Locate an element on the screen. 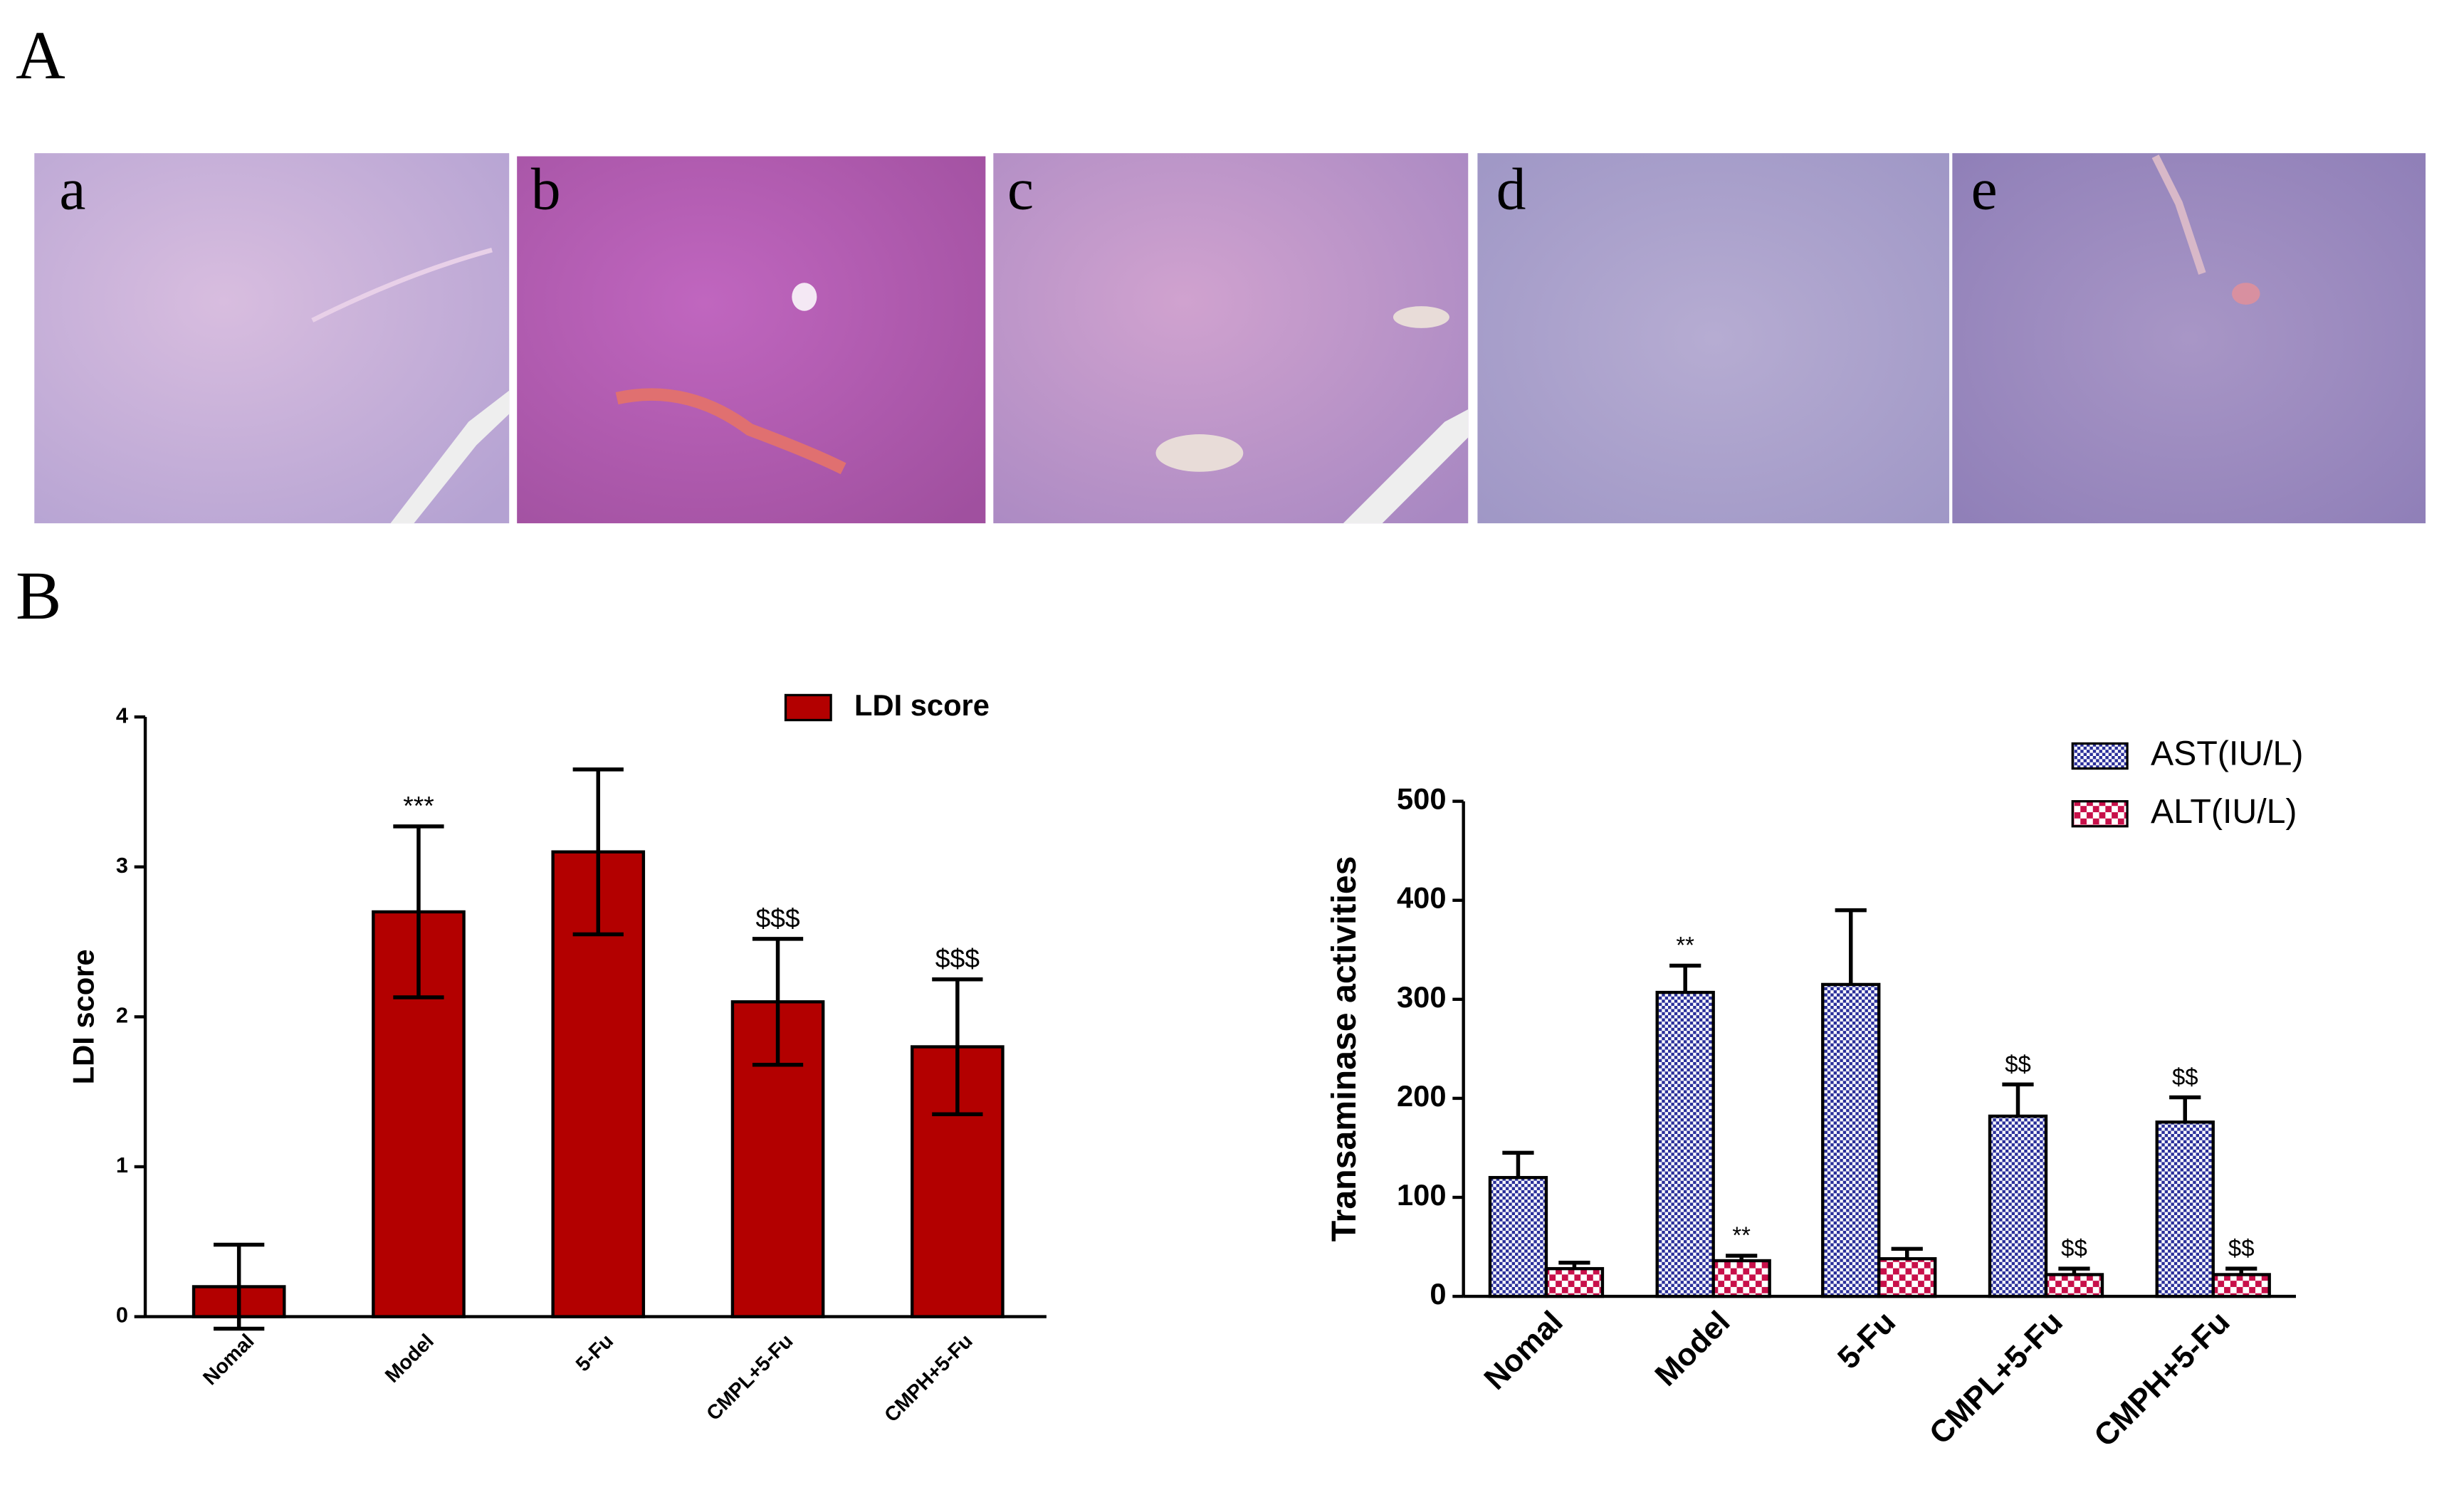 The image size is (2449, 1512). legend-label: ALT(IU/L) is located at coordinates (2224, 811).